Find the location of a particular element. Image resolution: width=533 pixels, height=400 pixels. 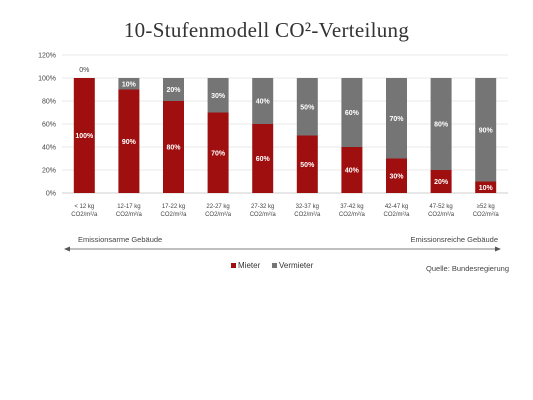

x-tick-label: 22-27 kg is located at coordinates (217, 207).